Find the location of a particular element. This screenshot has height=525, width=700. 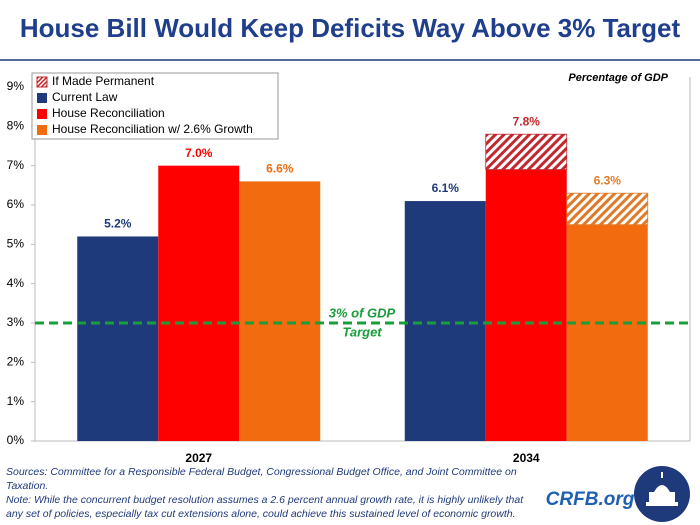

x-tick-label: 2027 is located at coordinates (198, 458).